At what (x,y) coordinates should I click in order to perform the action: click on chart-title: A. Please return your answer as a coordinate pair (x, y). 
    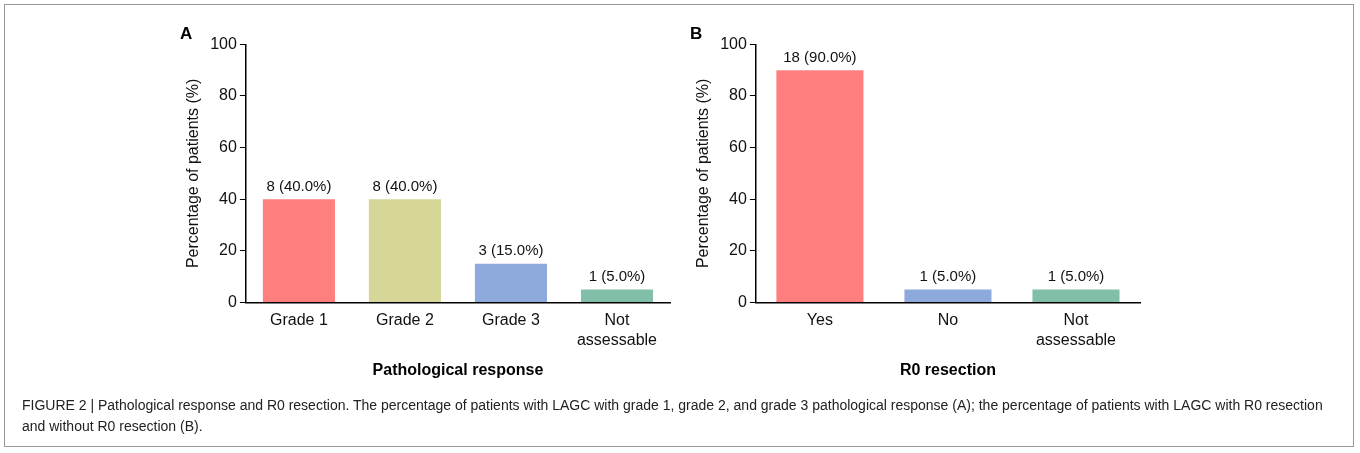
    Looking at the image, I should click on (186, 33).